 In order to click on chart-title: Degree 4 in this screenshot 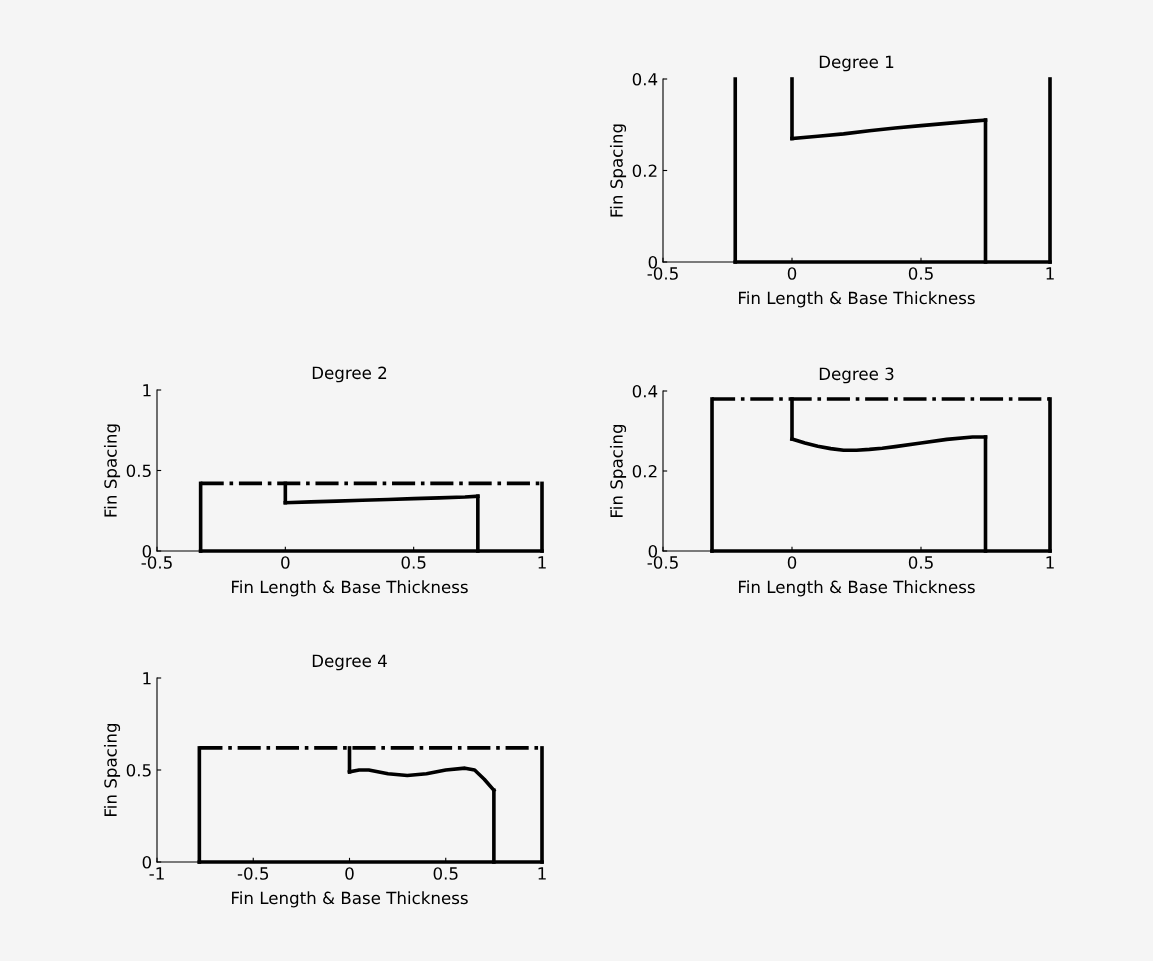, I will do `click(349, 662)`.